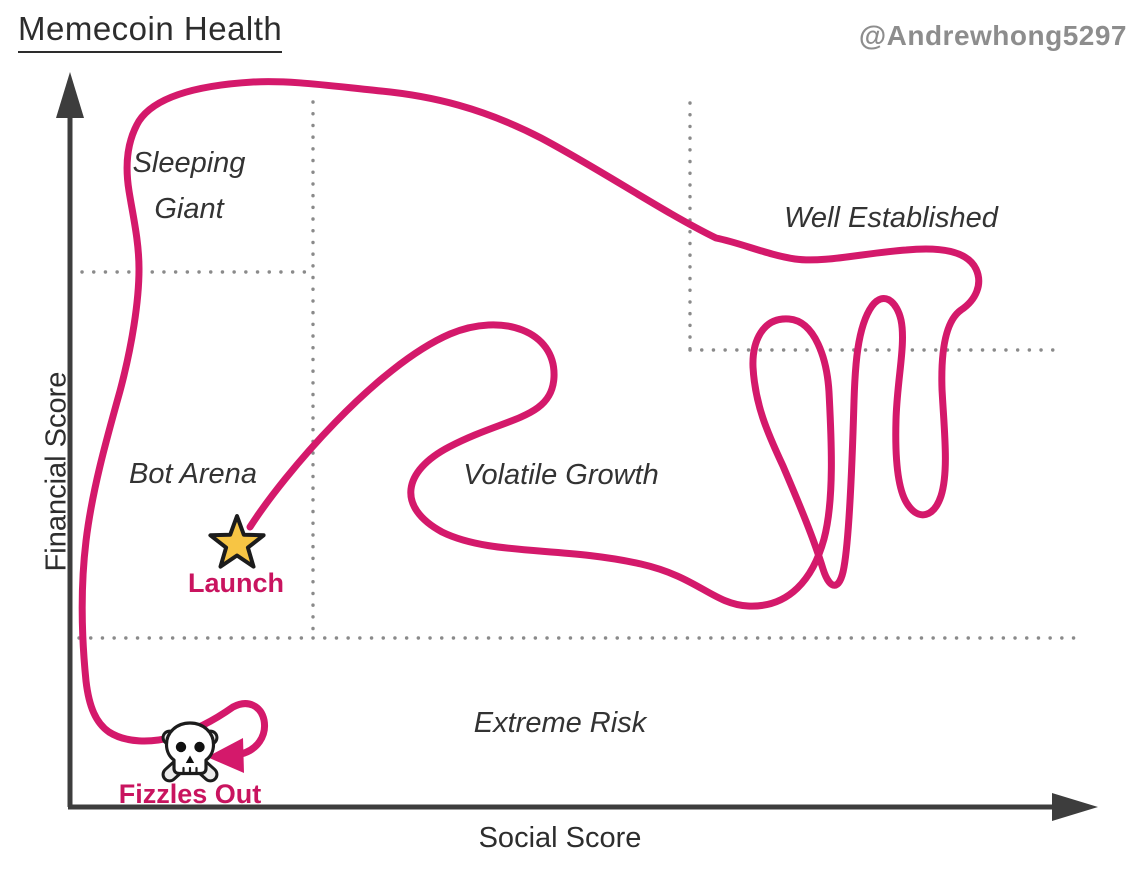 This screenshot has width=1137, height=879. Describe the element at coordinates (193, 474) in the screenshot. I see `region-label-bot-arena: Bot Arena` at that location.